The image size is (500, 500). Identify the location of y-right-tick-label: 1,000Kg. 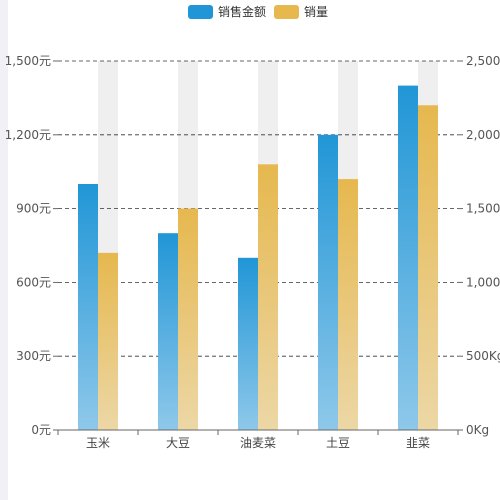
(483, 282).